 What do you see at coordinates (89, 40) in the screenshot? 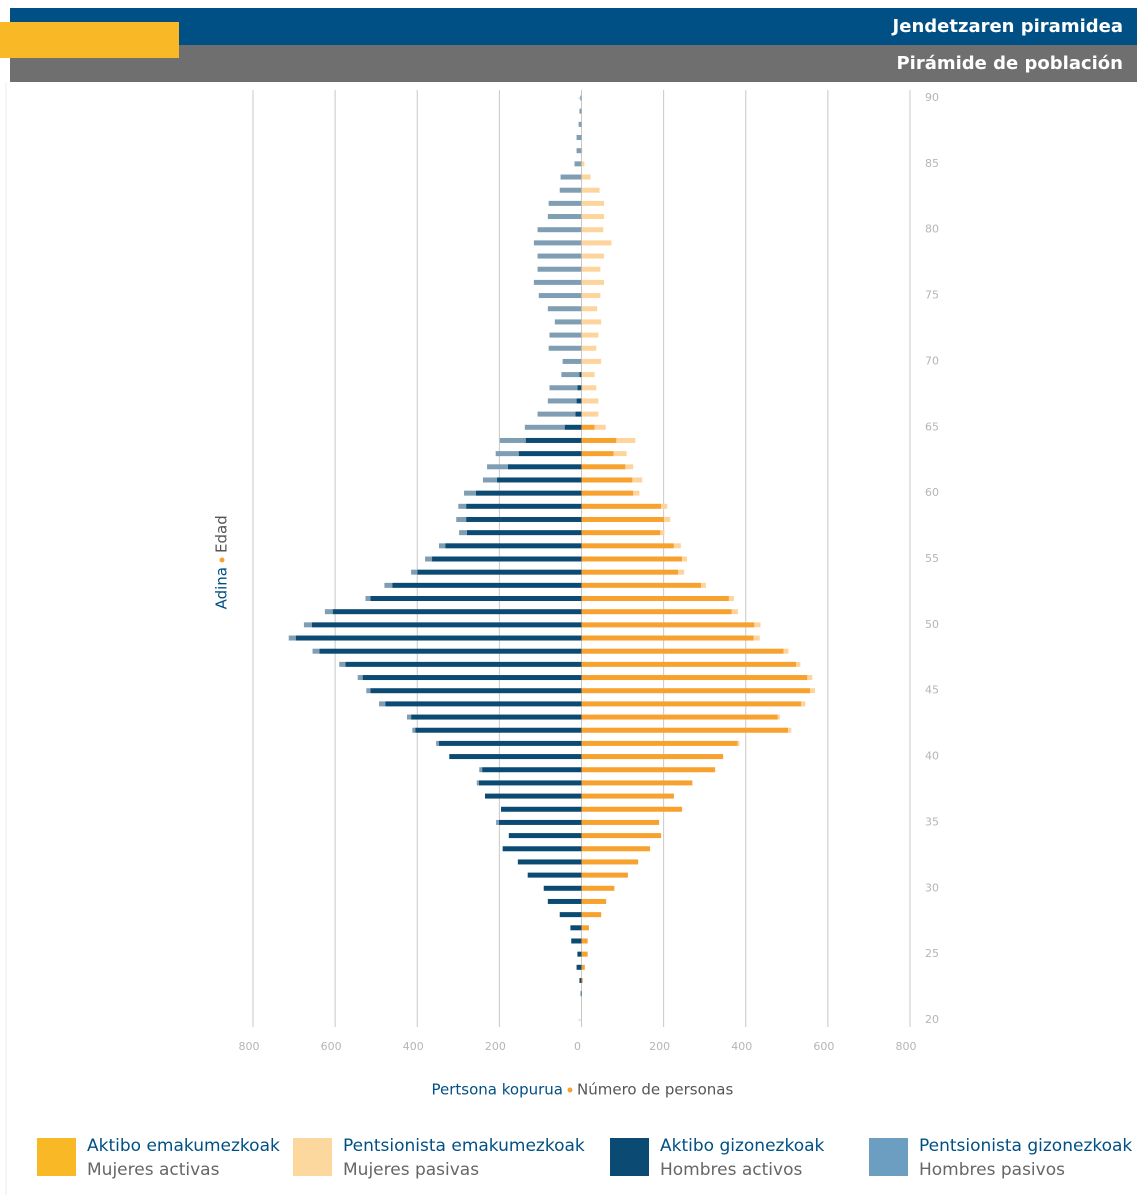
I see `accent-block` at bounding box center [89, 40].